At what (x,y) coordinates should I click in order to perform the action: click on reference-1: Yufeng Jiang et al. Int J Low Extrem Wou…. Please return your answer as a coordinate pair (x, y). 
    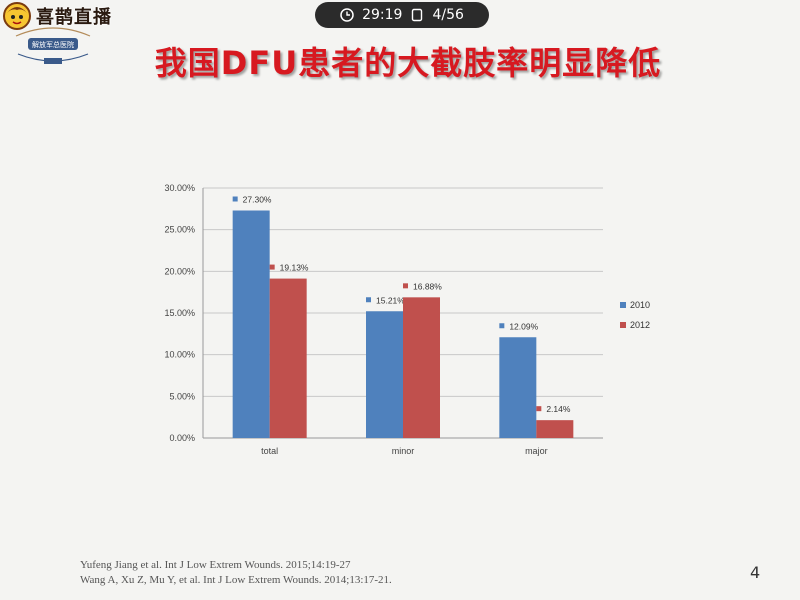
    Looking at the image, I should click on (215, 565).